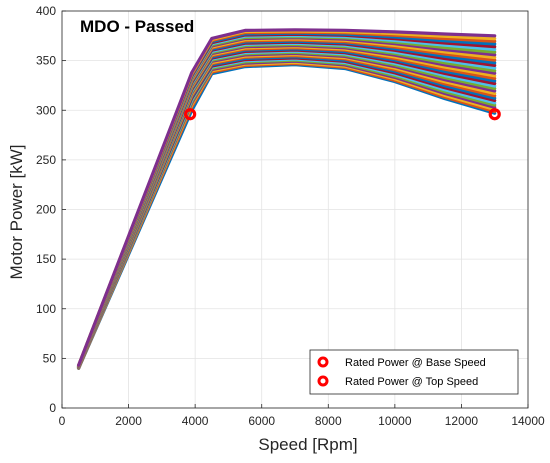  What do you see at coordinates (46, 309) in the screenshot?
I see `y-tick-label: 100` at bounding box center [46, 309].